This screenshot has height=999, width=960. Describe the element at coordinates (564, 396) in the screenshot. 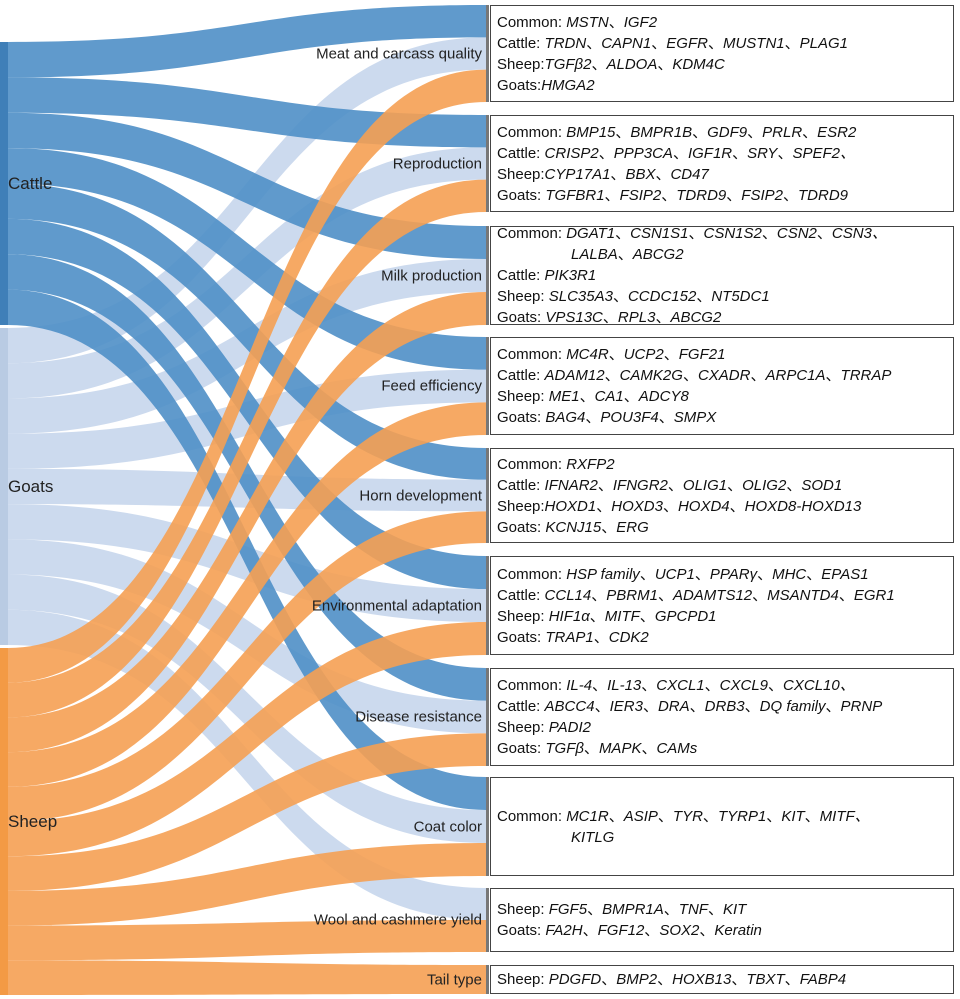

I see `gene: ME1` at that location.